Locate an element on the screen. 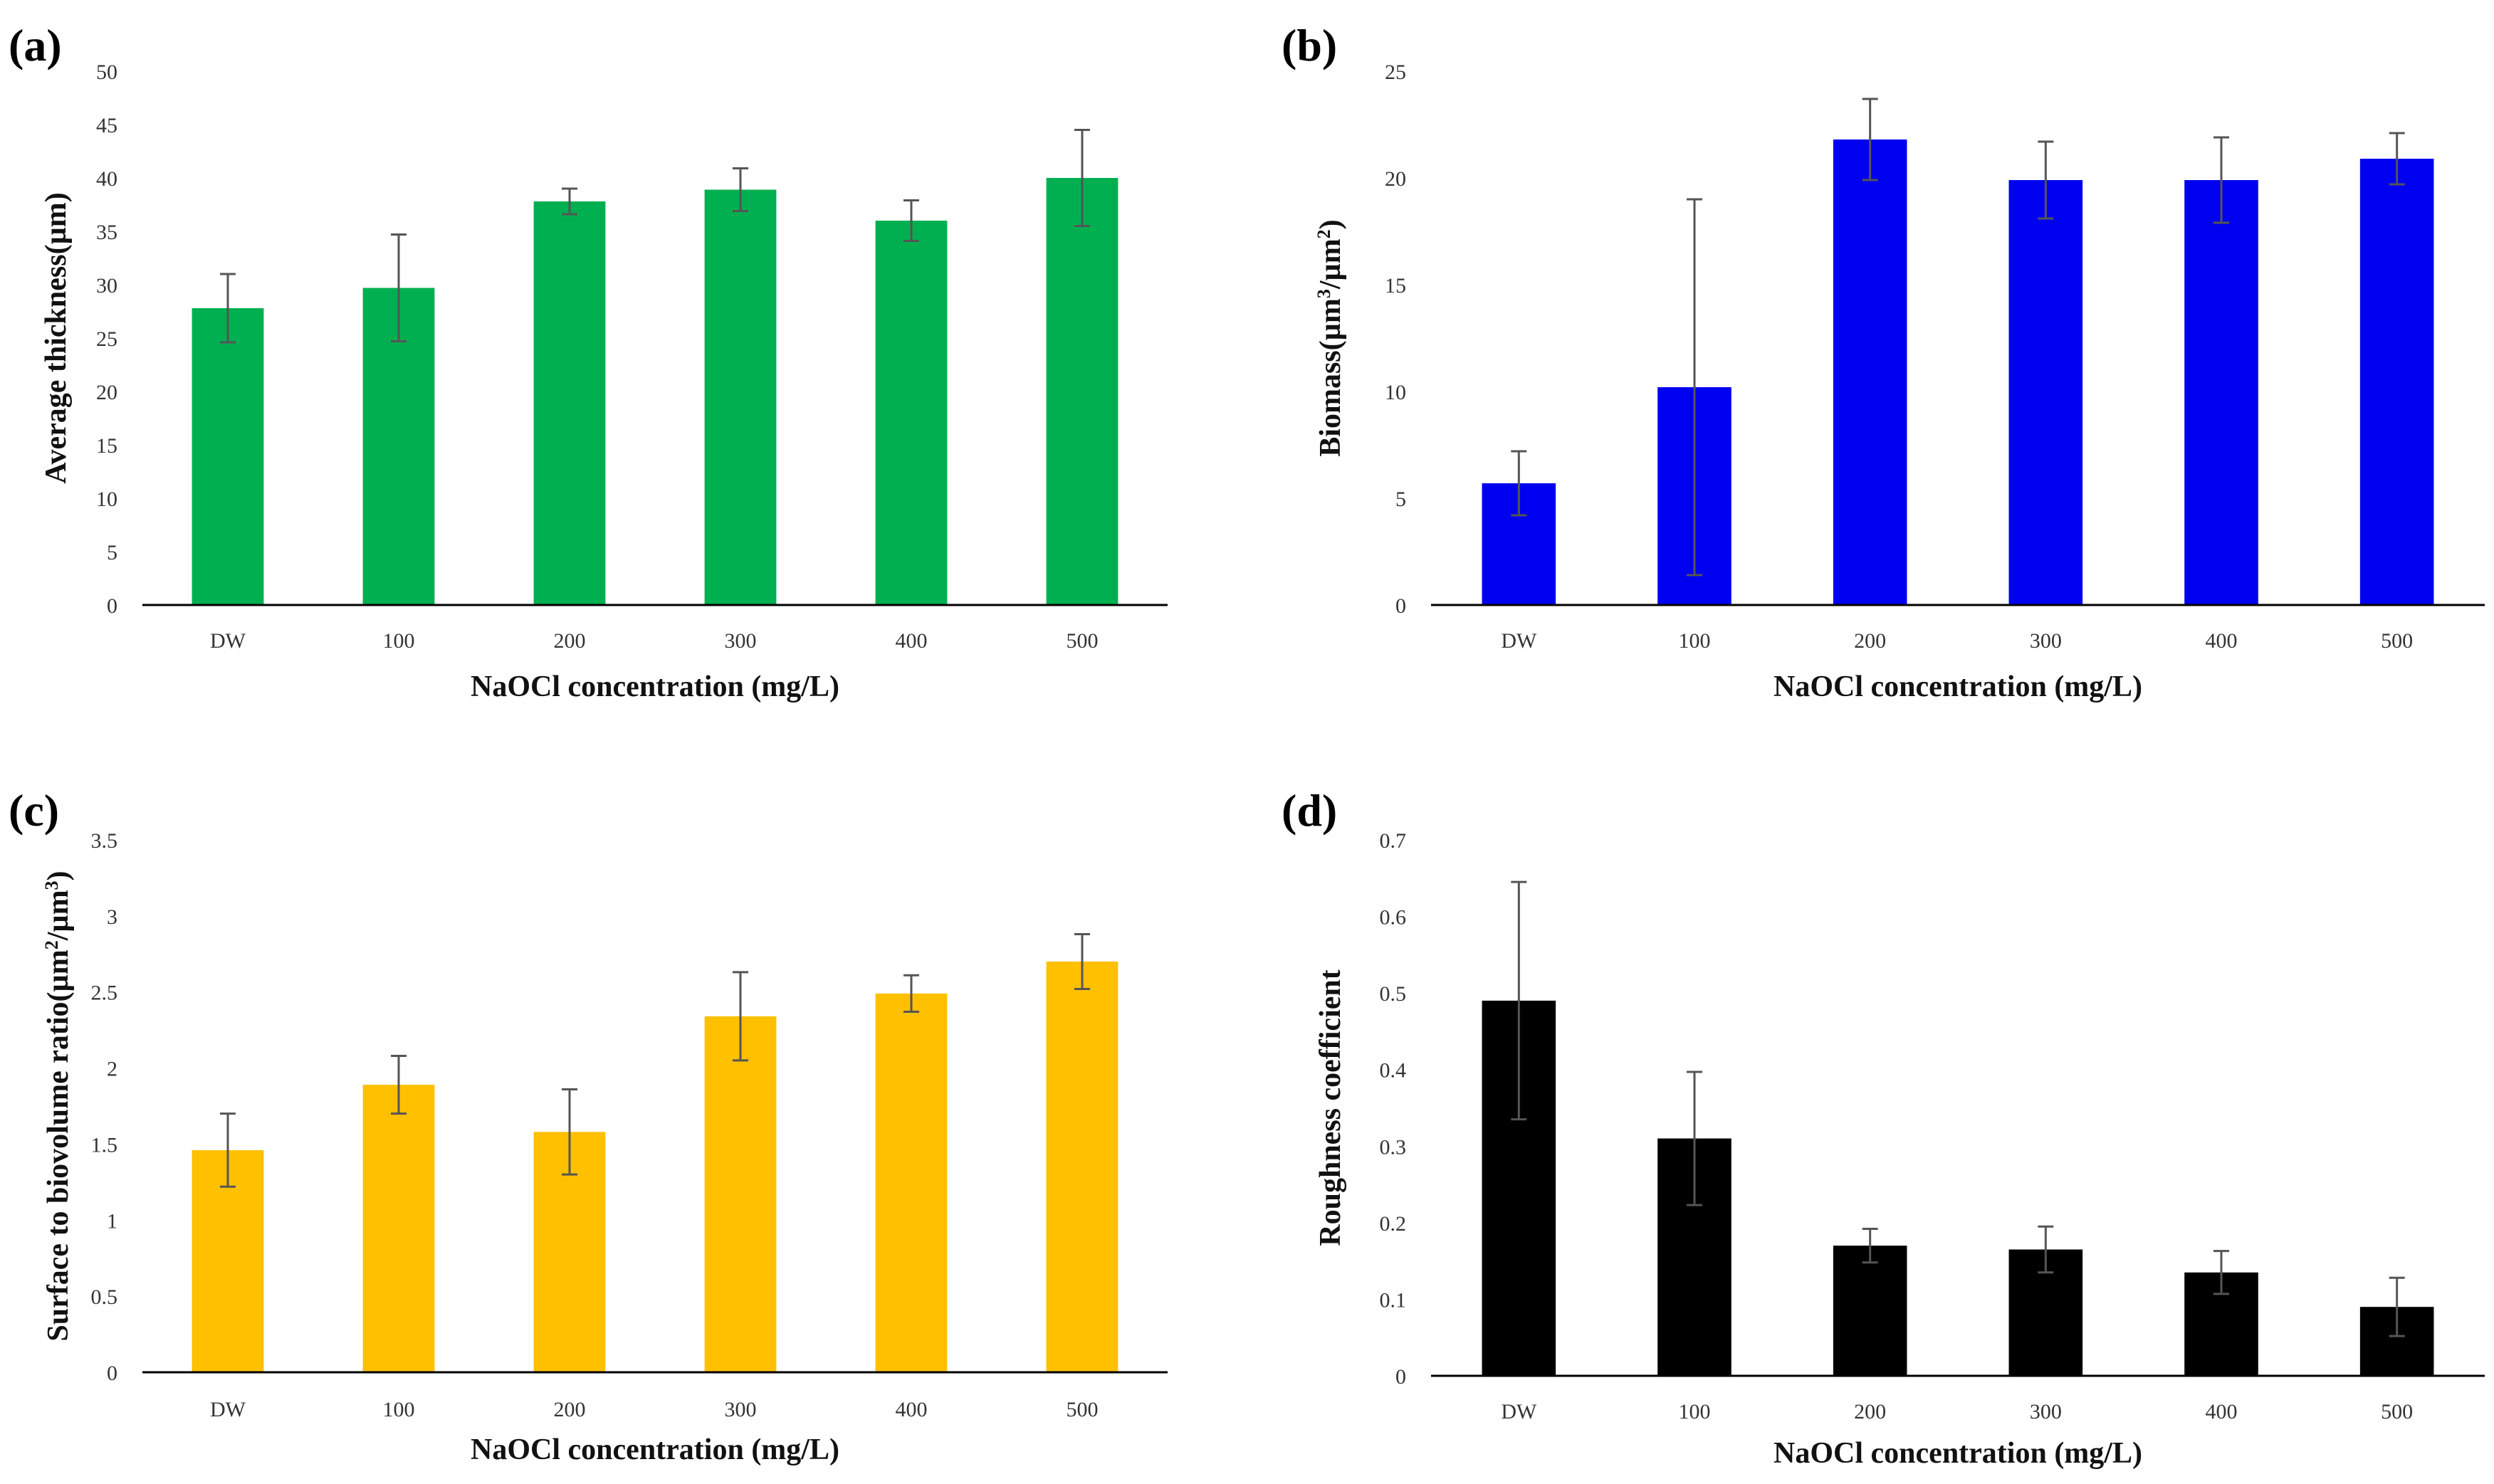 Image resolution: width=2494 pixels, height=1484 pixels. bar-DW is located at coordinates (228, 456).